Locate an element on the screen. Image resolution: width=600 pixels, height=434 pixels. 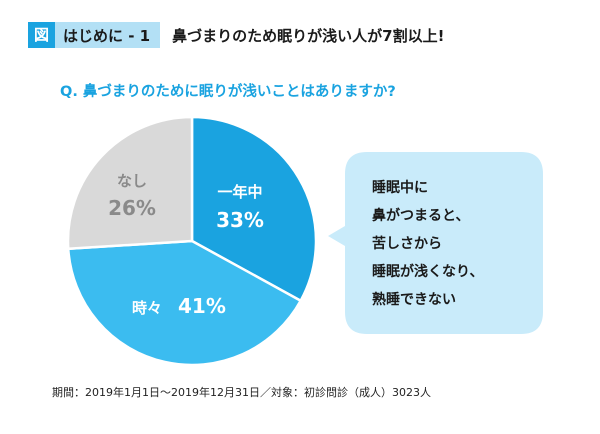
figure-header: 図 はじめに - 1 鼻づまりのため眠りが浅い人が7割以上! is located at coordinates (236, 35).